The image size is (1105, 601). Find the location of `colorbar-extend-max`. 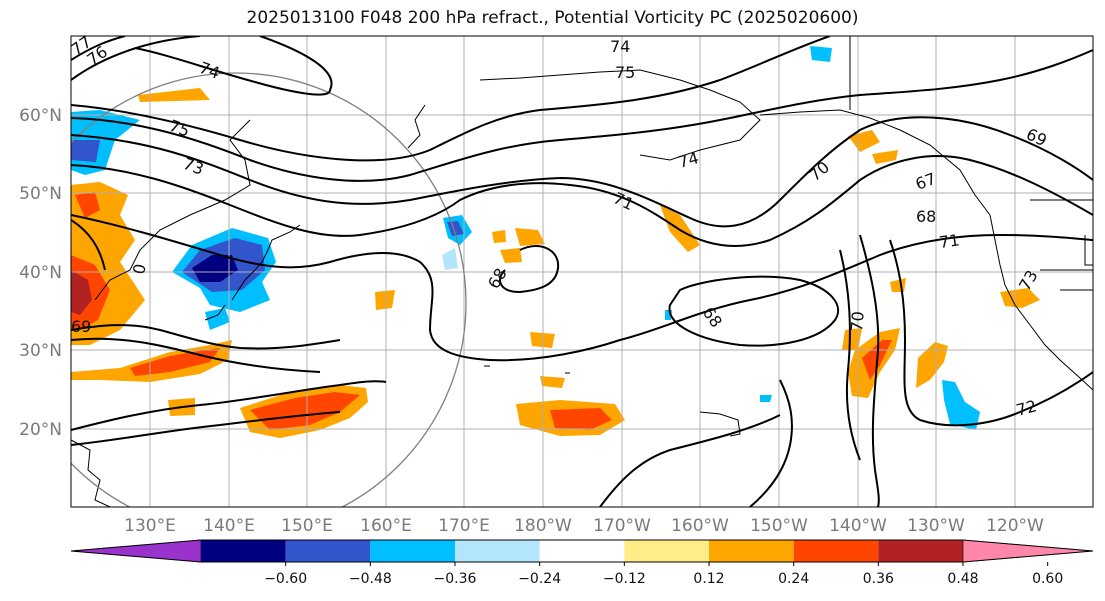

colorbar-extend-max is located at coordinates (1028, 551).